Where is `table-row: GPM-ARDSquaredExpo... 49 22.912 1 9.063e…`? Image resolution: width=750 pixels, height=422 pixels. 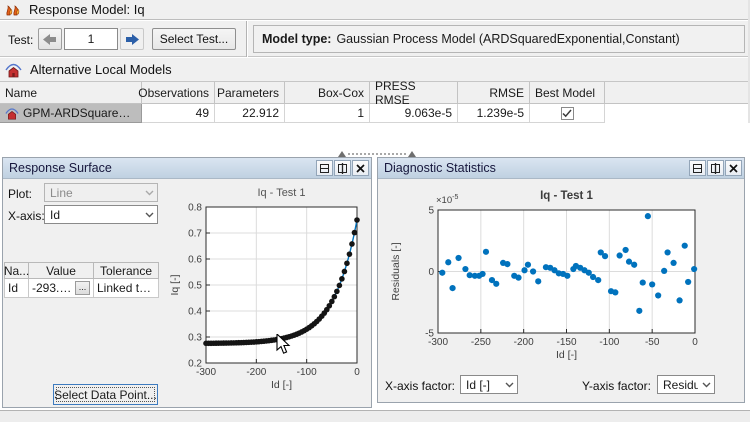
table-row: GPM-ARDSquaredExpo... 49 22.912 1 9.063e… is located at coordinates (375, 113).